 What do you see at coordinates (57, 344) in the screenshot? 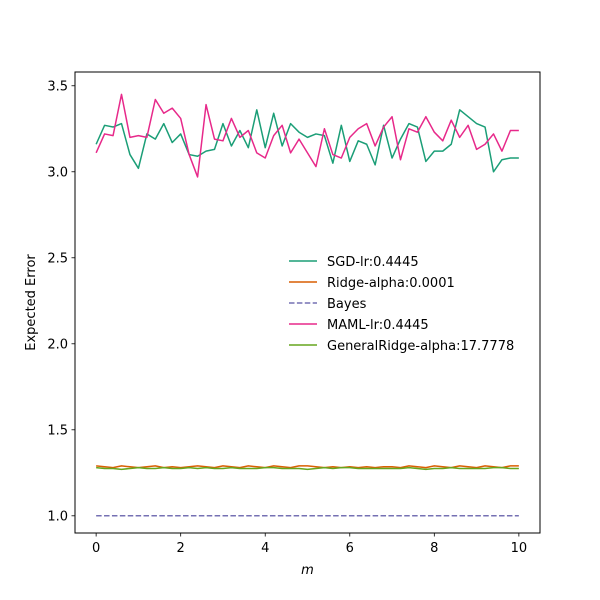
I see `y-tick-label: 2.0` at bounding box center [57, 344].